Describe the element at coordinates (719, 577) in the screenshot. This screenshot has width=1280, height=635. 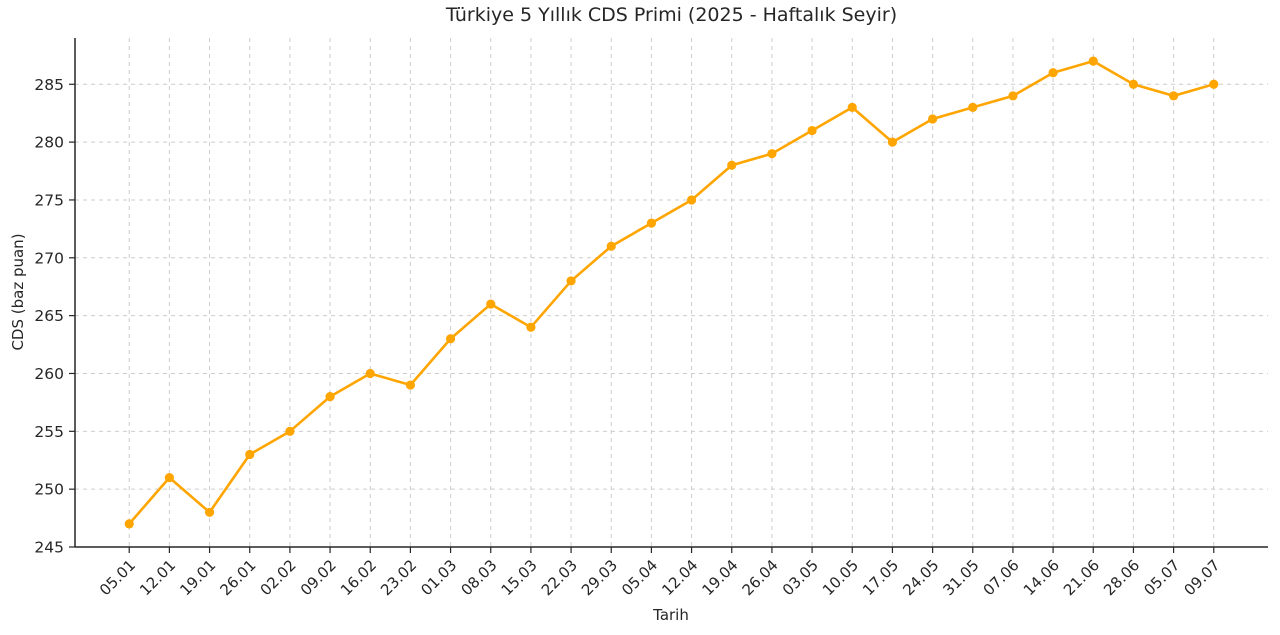
I see `x-tick-label: 19.04` at that location.